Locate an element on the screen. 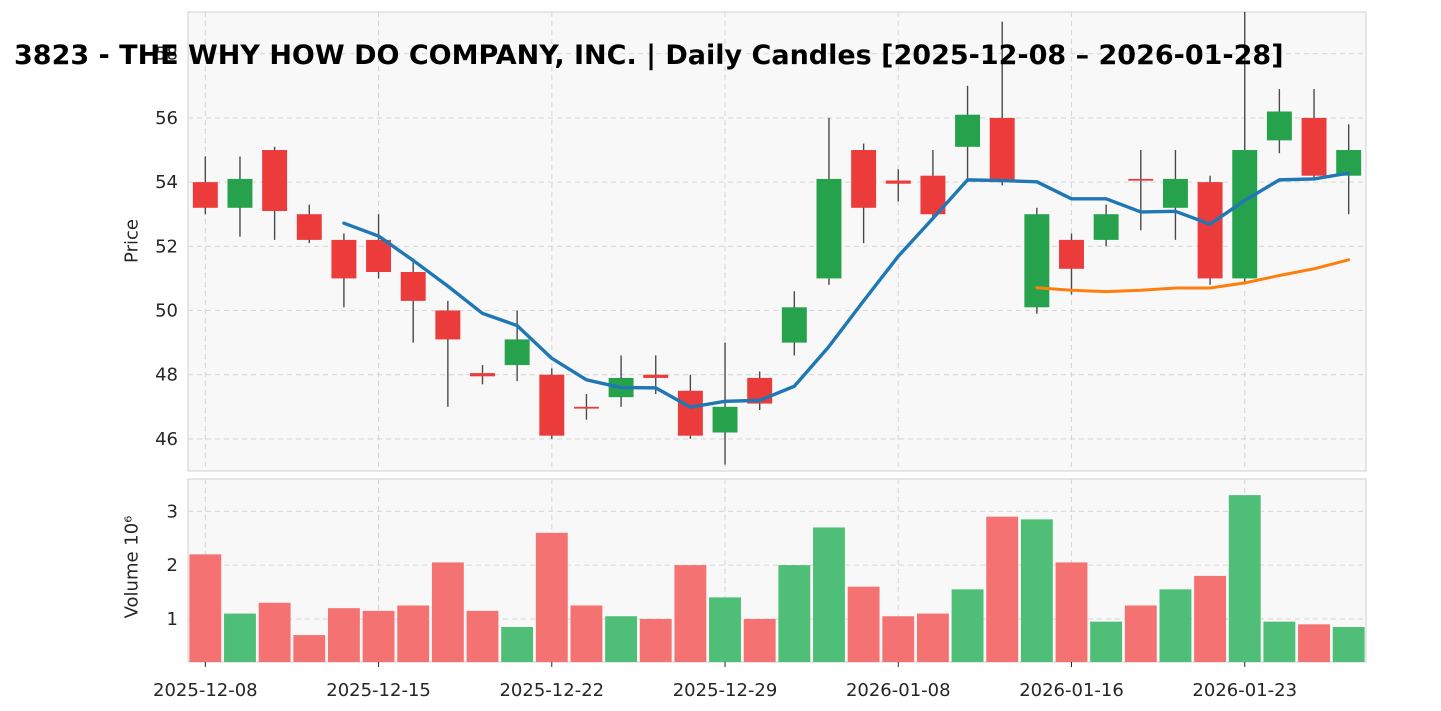 This screenshot has width=1441, height=711. ma25-line is located at coordinates (1193, 276).